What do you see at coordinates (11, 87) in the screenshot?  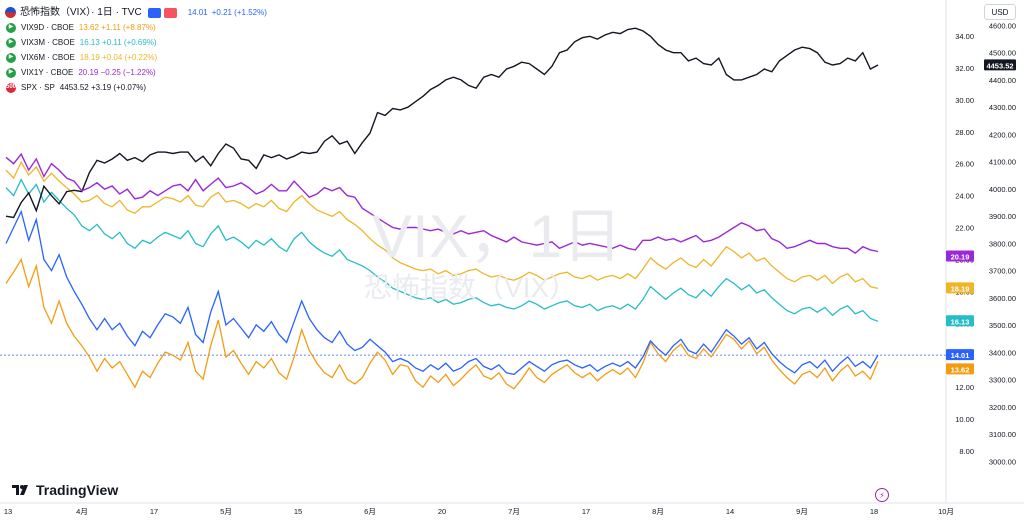 I see `sp500-icon: 500` at bounding box center [11, 87].